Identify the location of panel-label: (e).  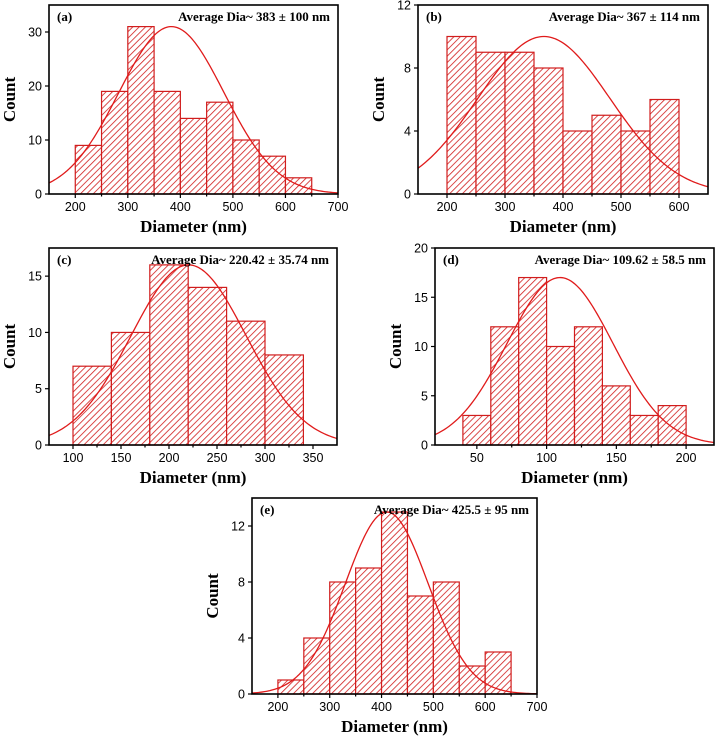
(267, 509).